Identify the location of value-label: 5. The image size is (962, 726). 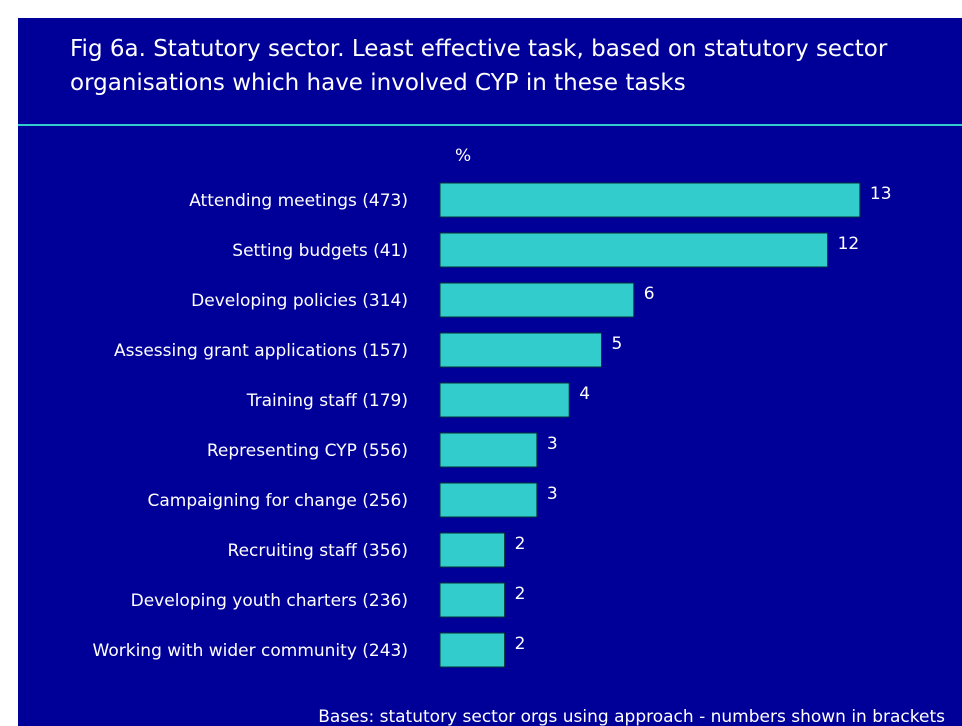
(617, 344).